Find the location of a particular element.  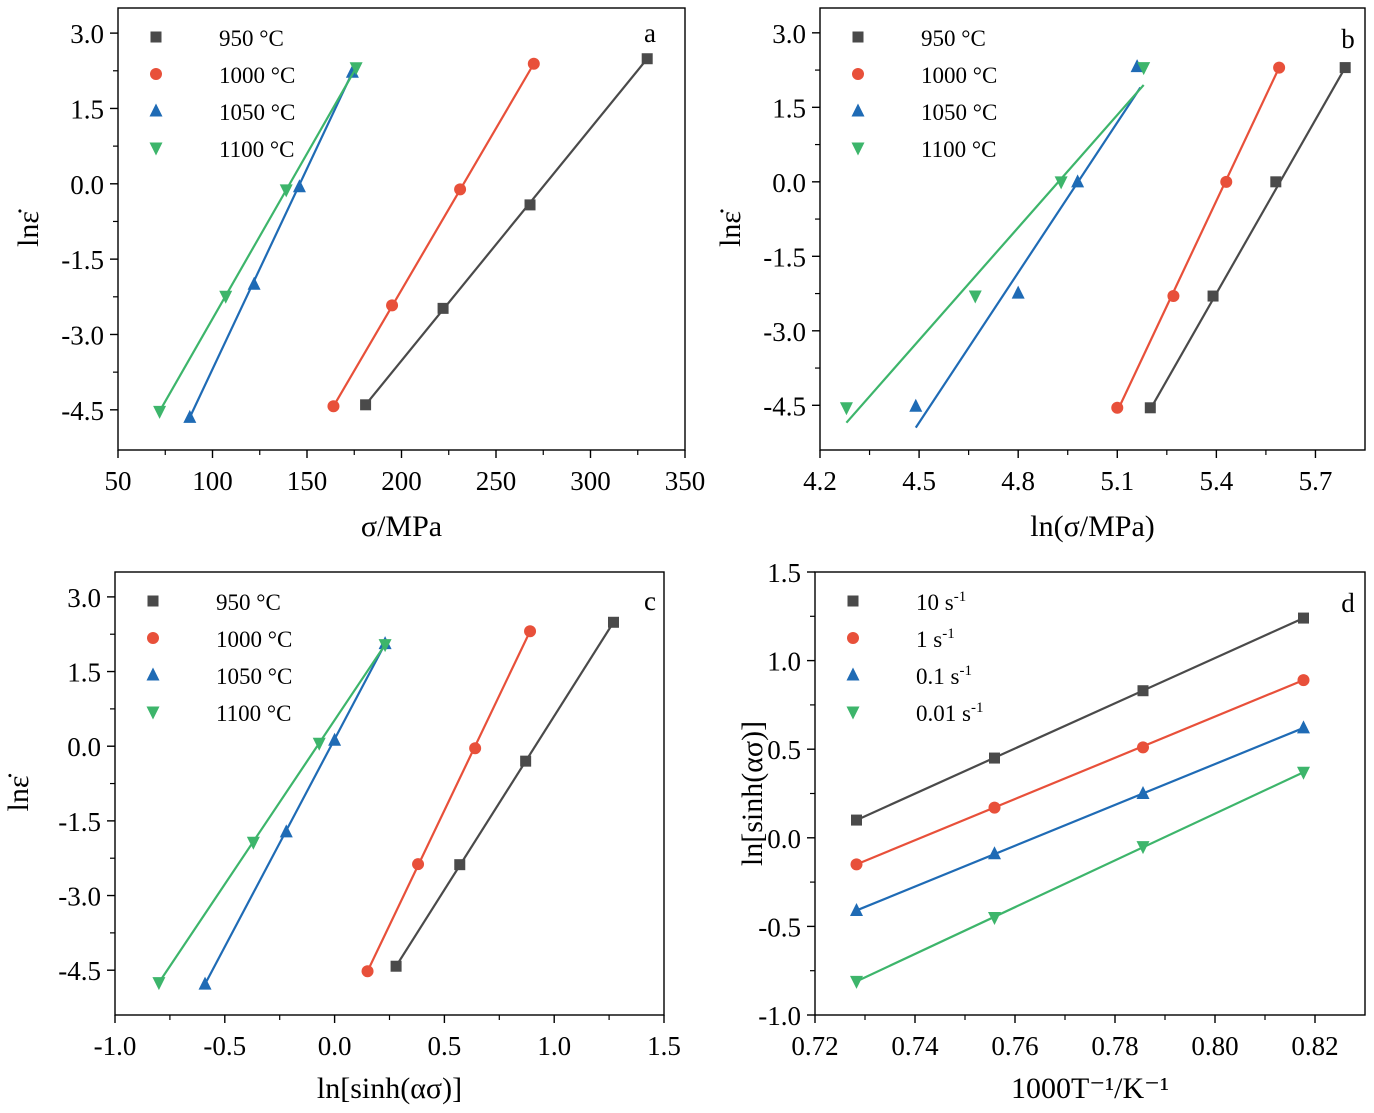

legend-label: 1000 °C is located at coordinates (257, 75).